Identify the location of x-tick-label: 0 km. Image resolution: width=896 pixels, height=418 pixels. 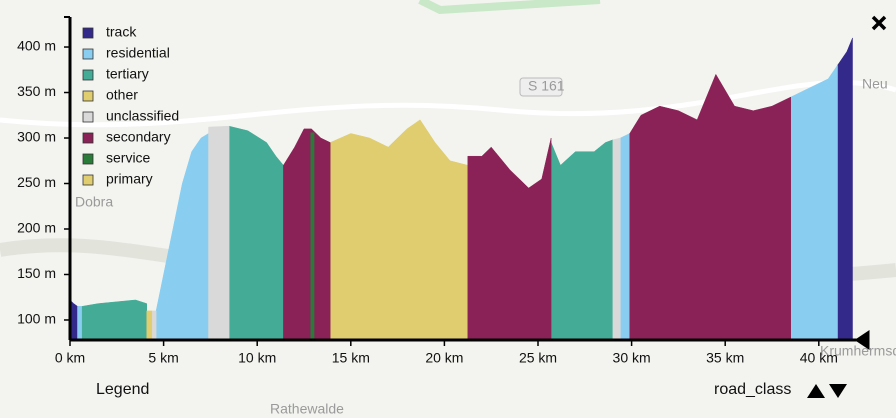
(70, 358).